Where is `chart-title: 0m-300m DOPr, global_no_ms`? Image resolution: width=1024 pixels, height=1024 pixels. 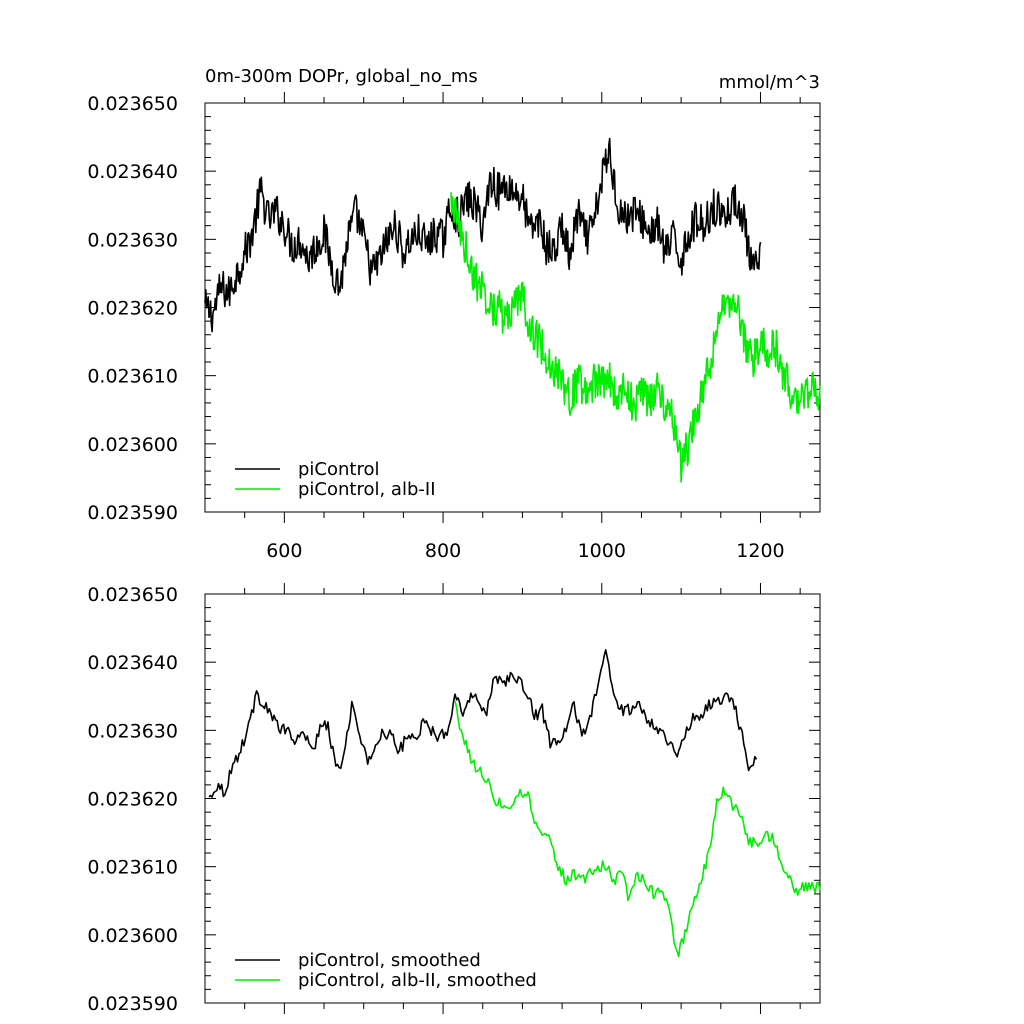 chart-title: 0m-300m DOPr, global_no_ms is located at coordinates (341, 76).